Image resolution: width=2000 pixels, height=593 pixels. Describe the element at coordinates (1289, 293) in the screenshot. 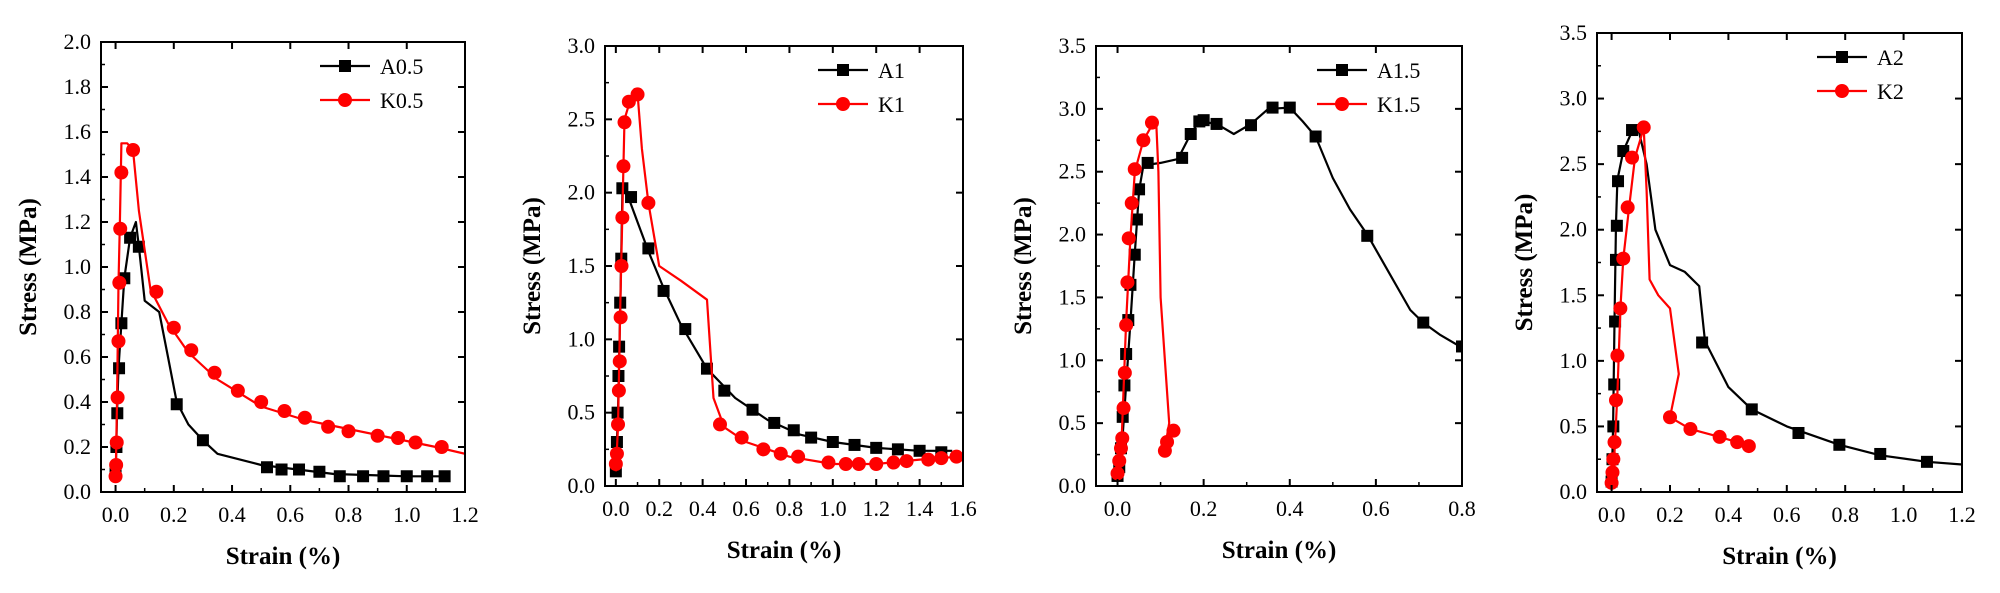

I see `series-line-A1.5` at that location.